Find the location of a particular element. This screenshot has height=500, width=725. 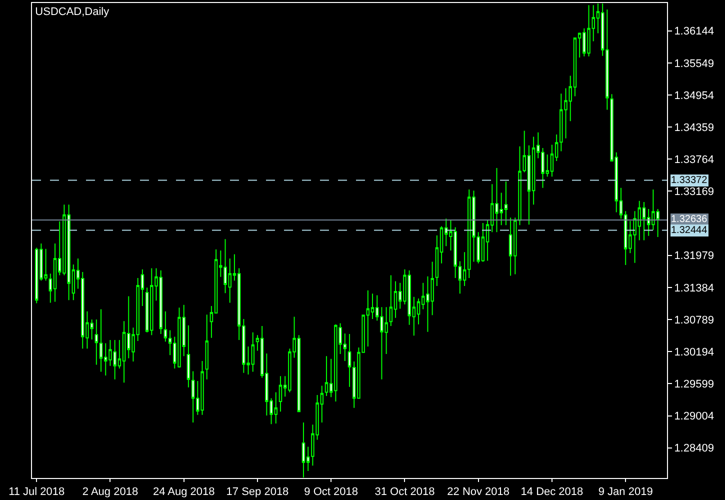

y-tick-label: 1.30789 is located at coordinates (694, 320).